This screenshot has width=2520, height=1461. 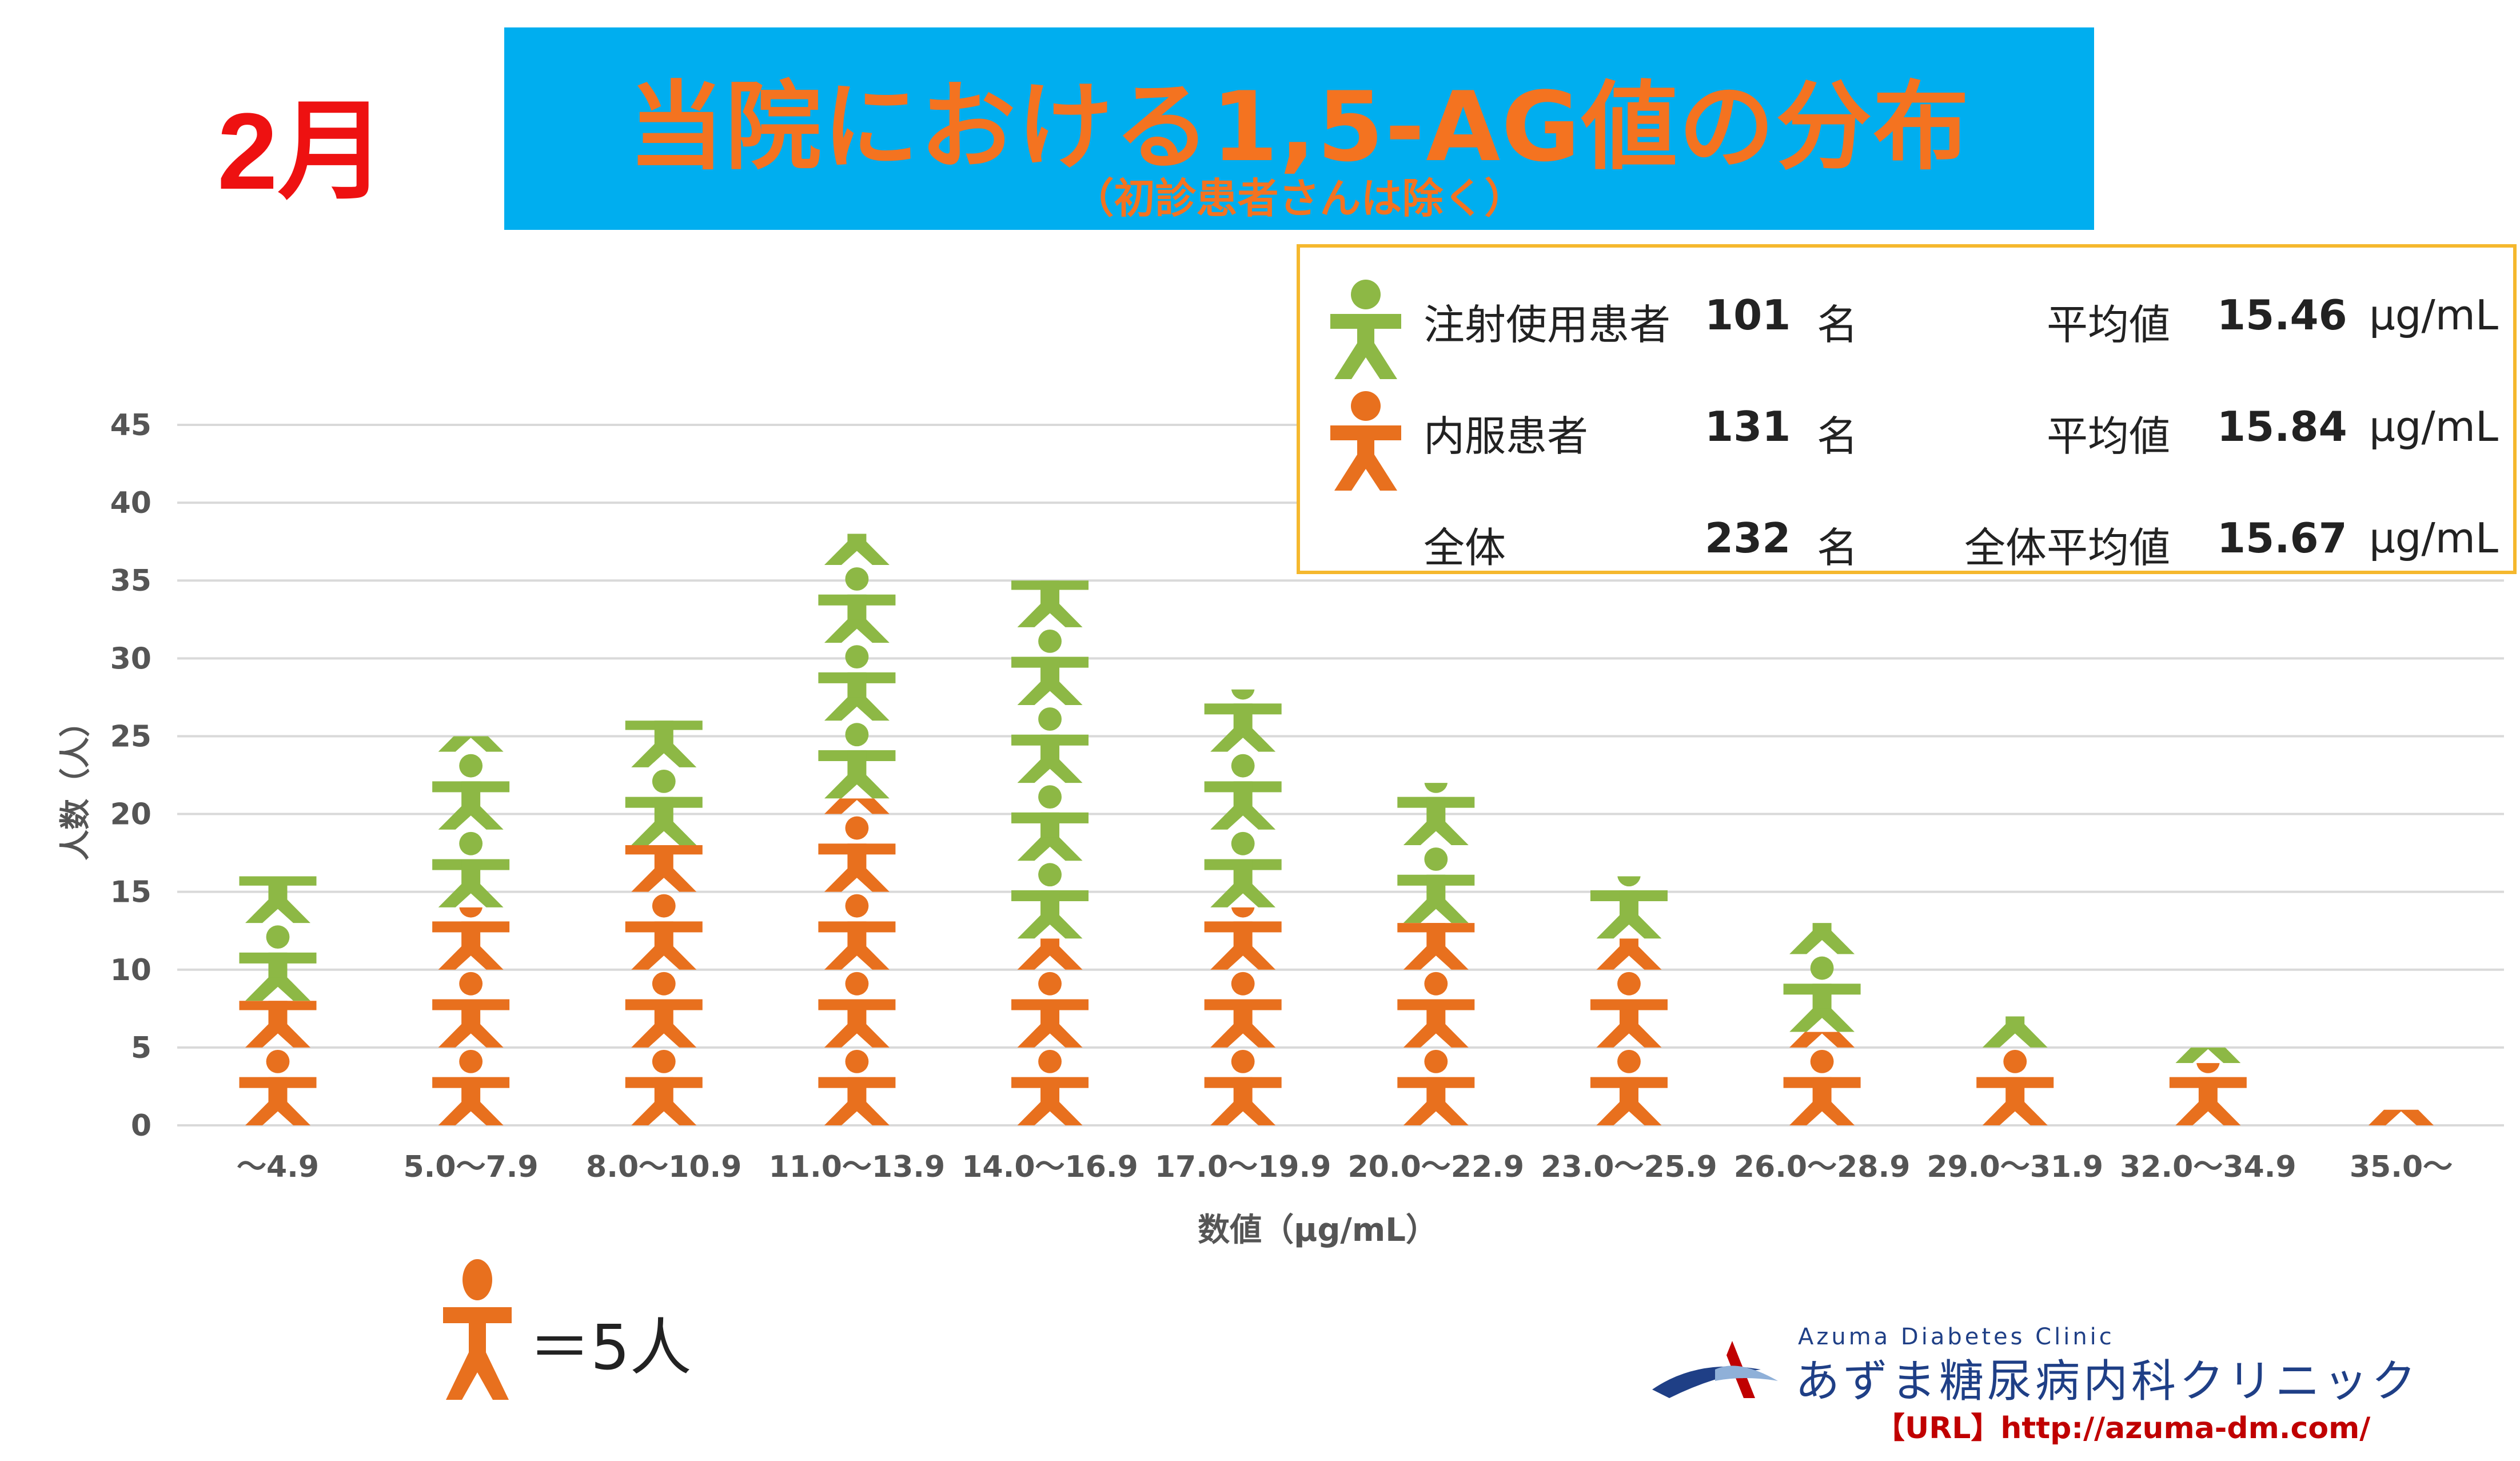 I want to click on x-tick-label: 17.0～19.9, so click(x=1243, y=1167).